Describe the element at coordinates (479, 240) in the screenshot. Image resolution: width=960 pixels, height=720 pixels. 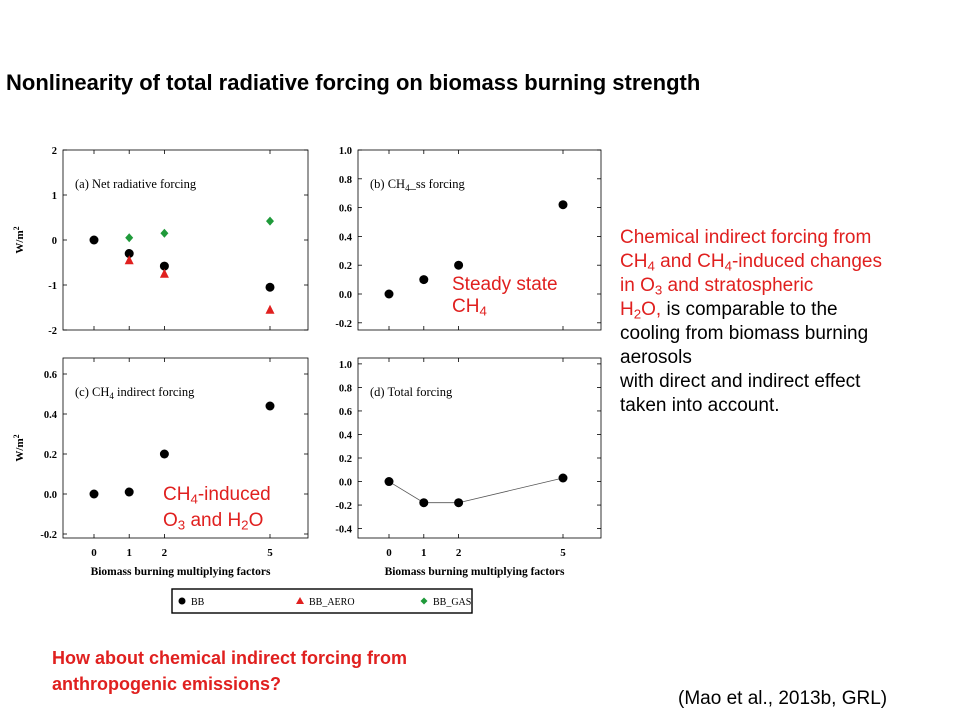
I see `panel-frame-b` at that location.